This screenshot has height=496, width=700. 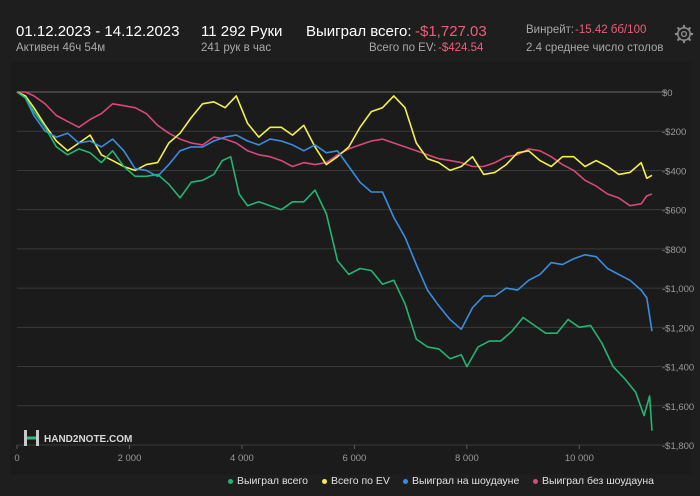 I want to click on hands-per-hour: 241 рук в час, so click(x=236, y=48).